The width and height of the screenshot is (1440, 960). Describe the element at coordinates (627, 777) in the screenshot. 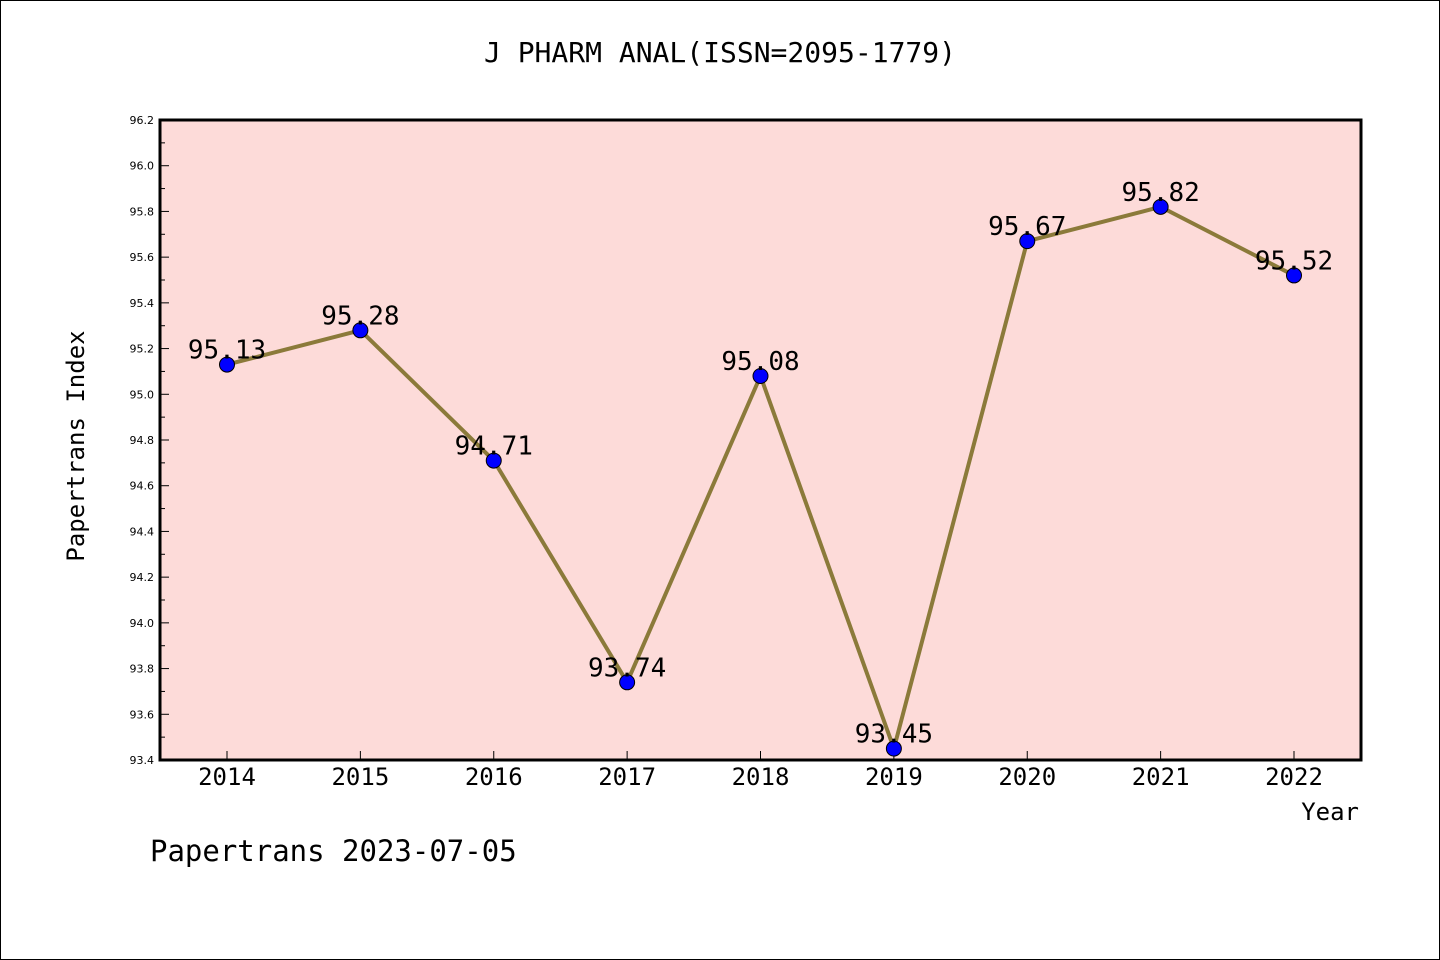

I see `x-tick-label: 2017` at that location.